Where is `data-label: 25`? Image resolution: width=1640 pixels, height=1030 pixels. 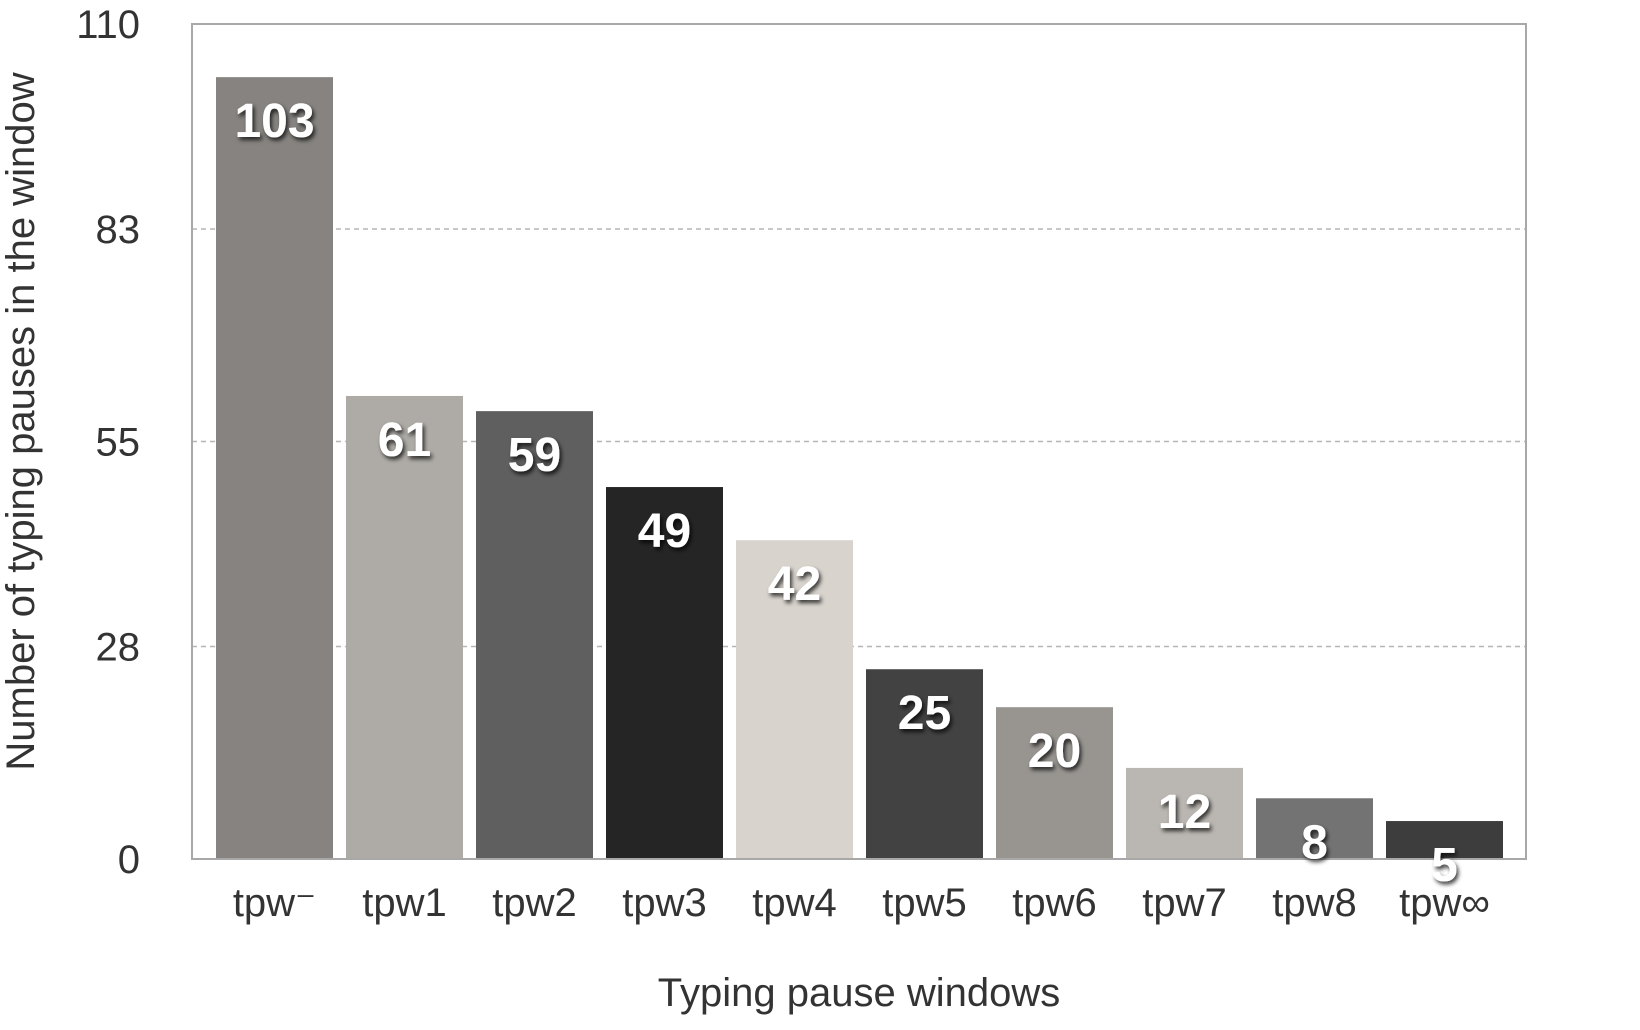 data-label: 25 is located at coordinates (924, 713).